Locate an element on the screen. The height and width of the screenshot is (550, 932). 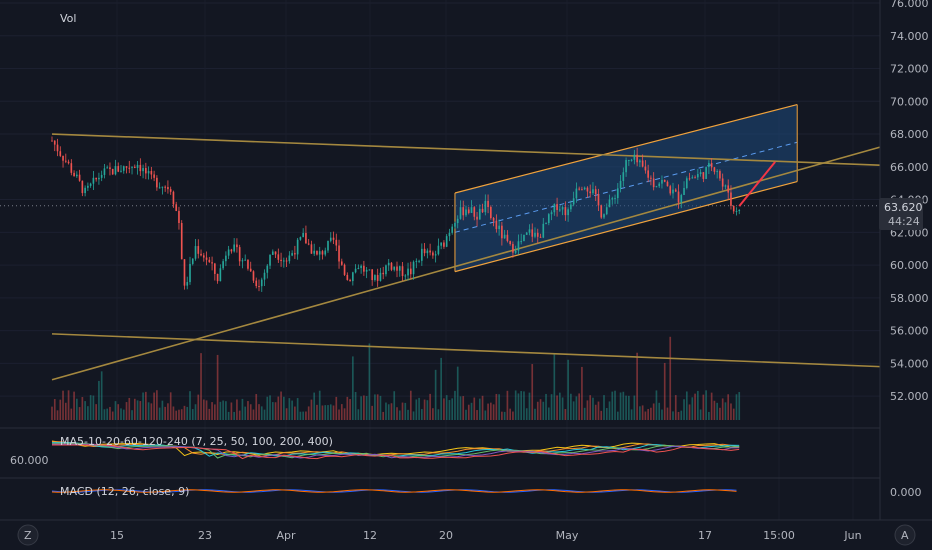
y-tick-label: 56.000 is located at coordinates (909, 331).